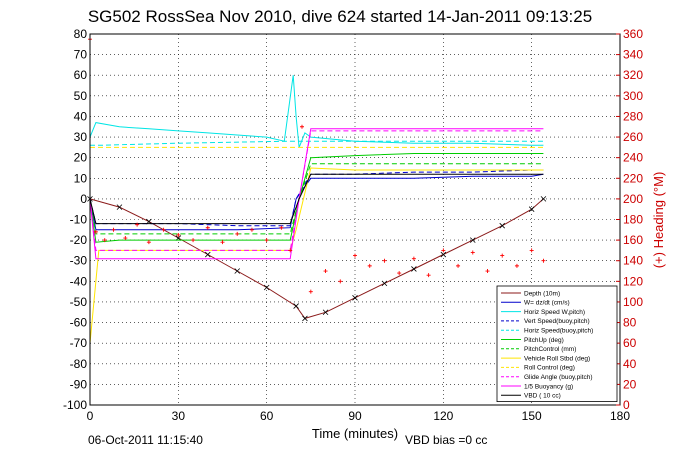  What do you see at coordinates (81, 34) in the screenshot?
I see `y-tick-label: 80` at bounding box center [81, 34].